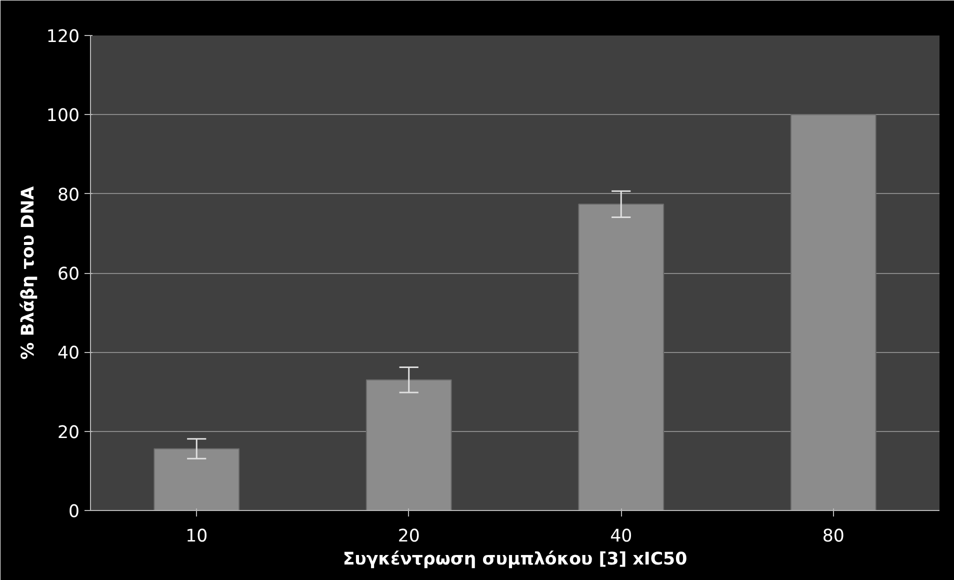 This screenshot has width=954, height=580. What do you see at coordinates (515, 560) in the screenshot?
I see `x-axis-title: Συγκέντρωση συμπλόκου [3] xIC50` at bounding box center [515, 560].